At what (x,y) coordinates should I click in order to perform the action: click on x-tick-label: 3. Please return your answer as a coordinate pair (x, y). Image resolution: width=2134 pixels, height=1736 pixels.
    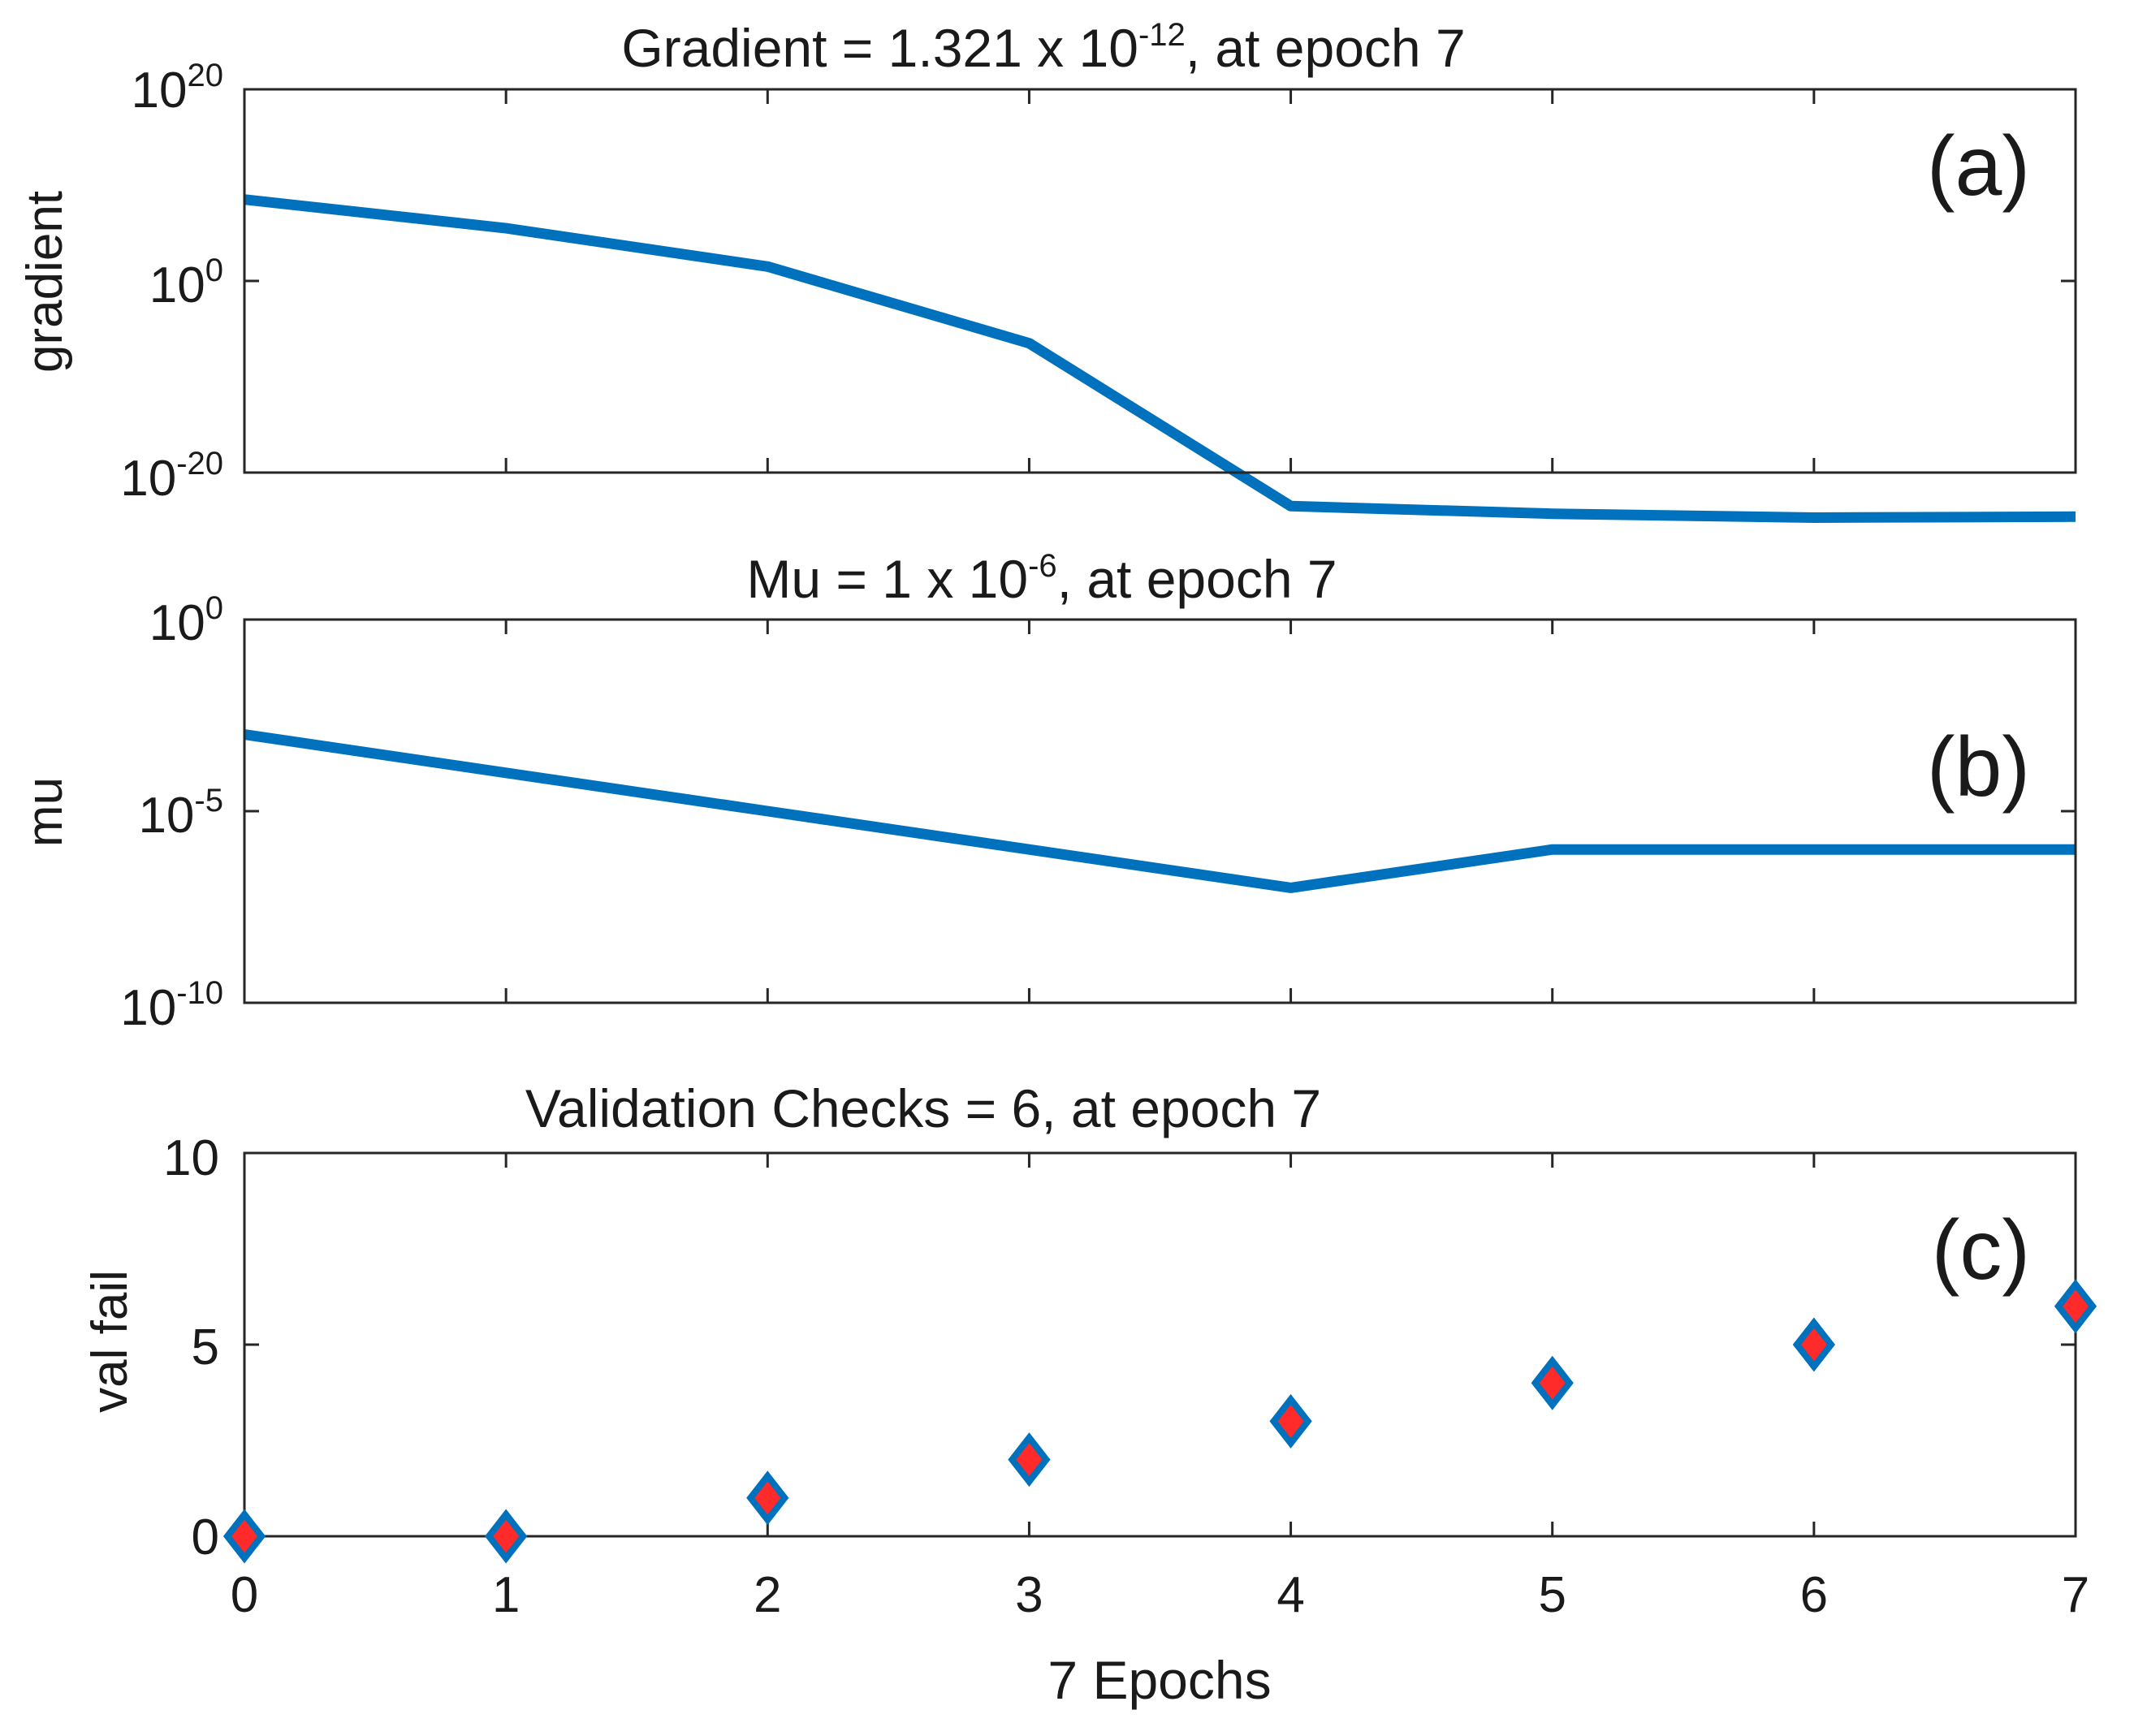
    Looking at the image, I should click on (1029, 1595).